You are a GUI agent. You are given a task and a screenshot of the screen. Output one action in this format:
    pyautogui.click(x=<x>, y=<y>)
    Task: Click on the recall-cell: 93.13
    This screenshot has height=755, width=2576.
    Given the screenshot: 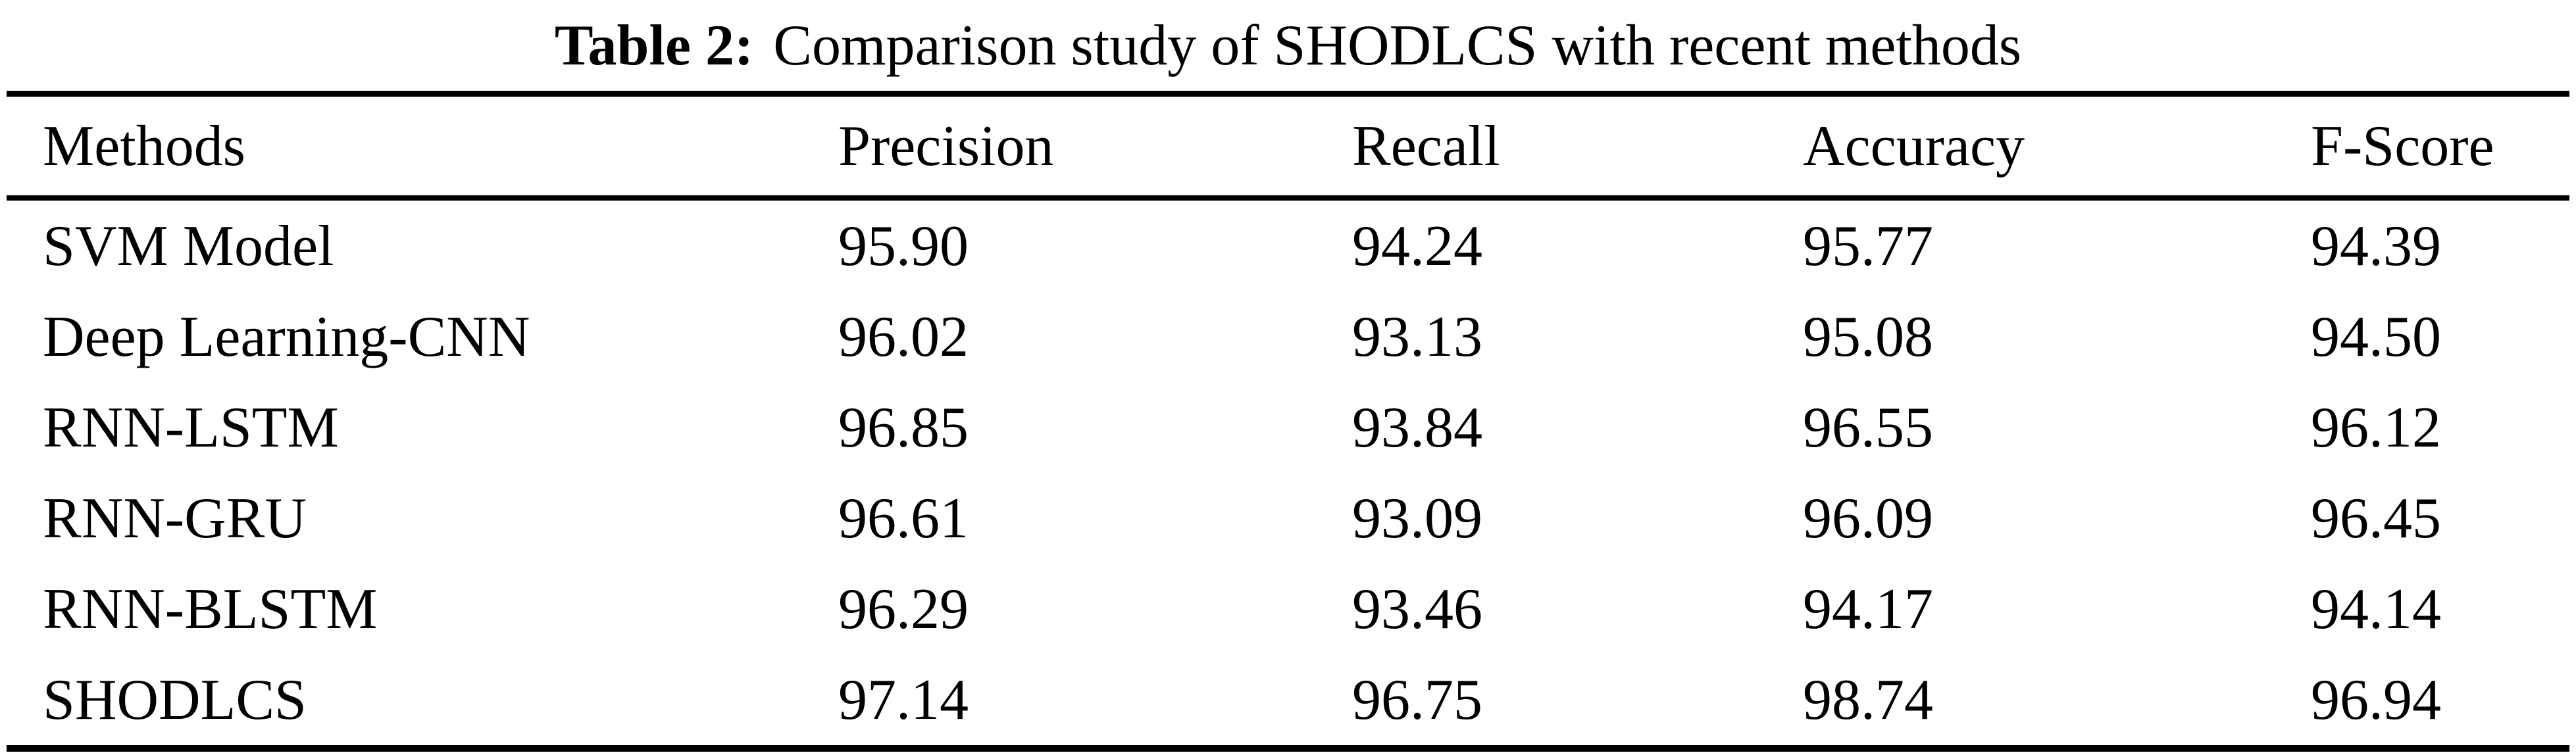 What is the action you would take?
    pyautogui.click(x=1417, y=336)
    